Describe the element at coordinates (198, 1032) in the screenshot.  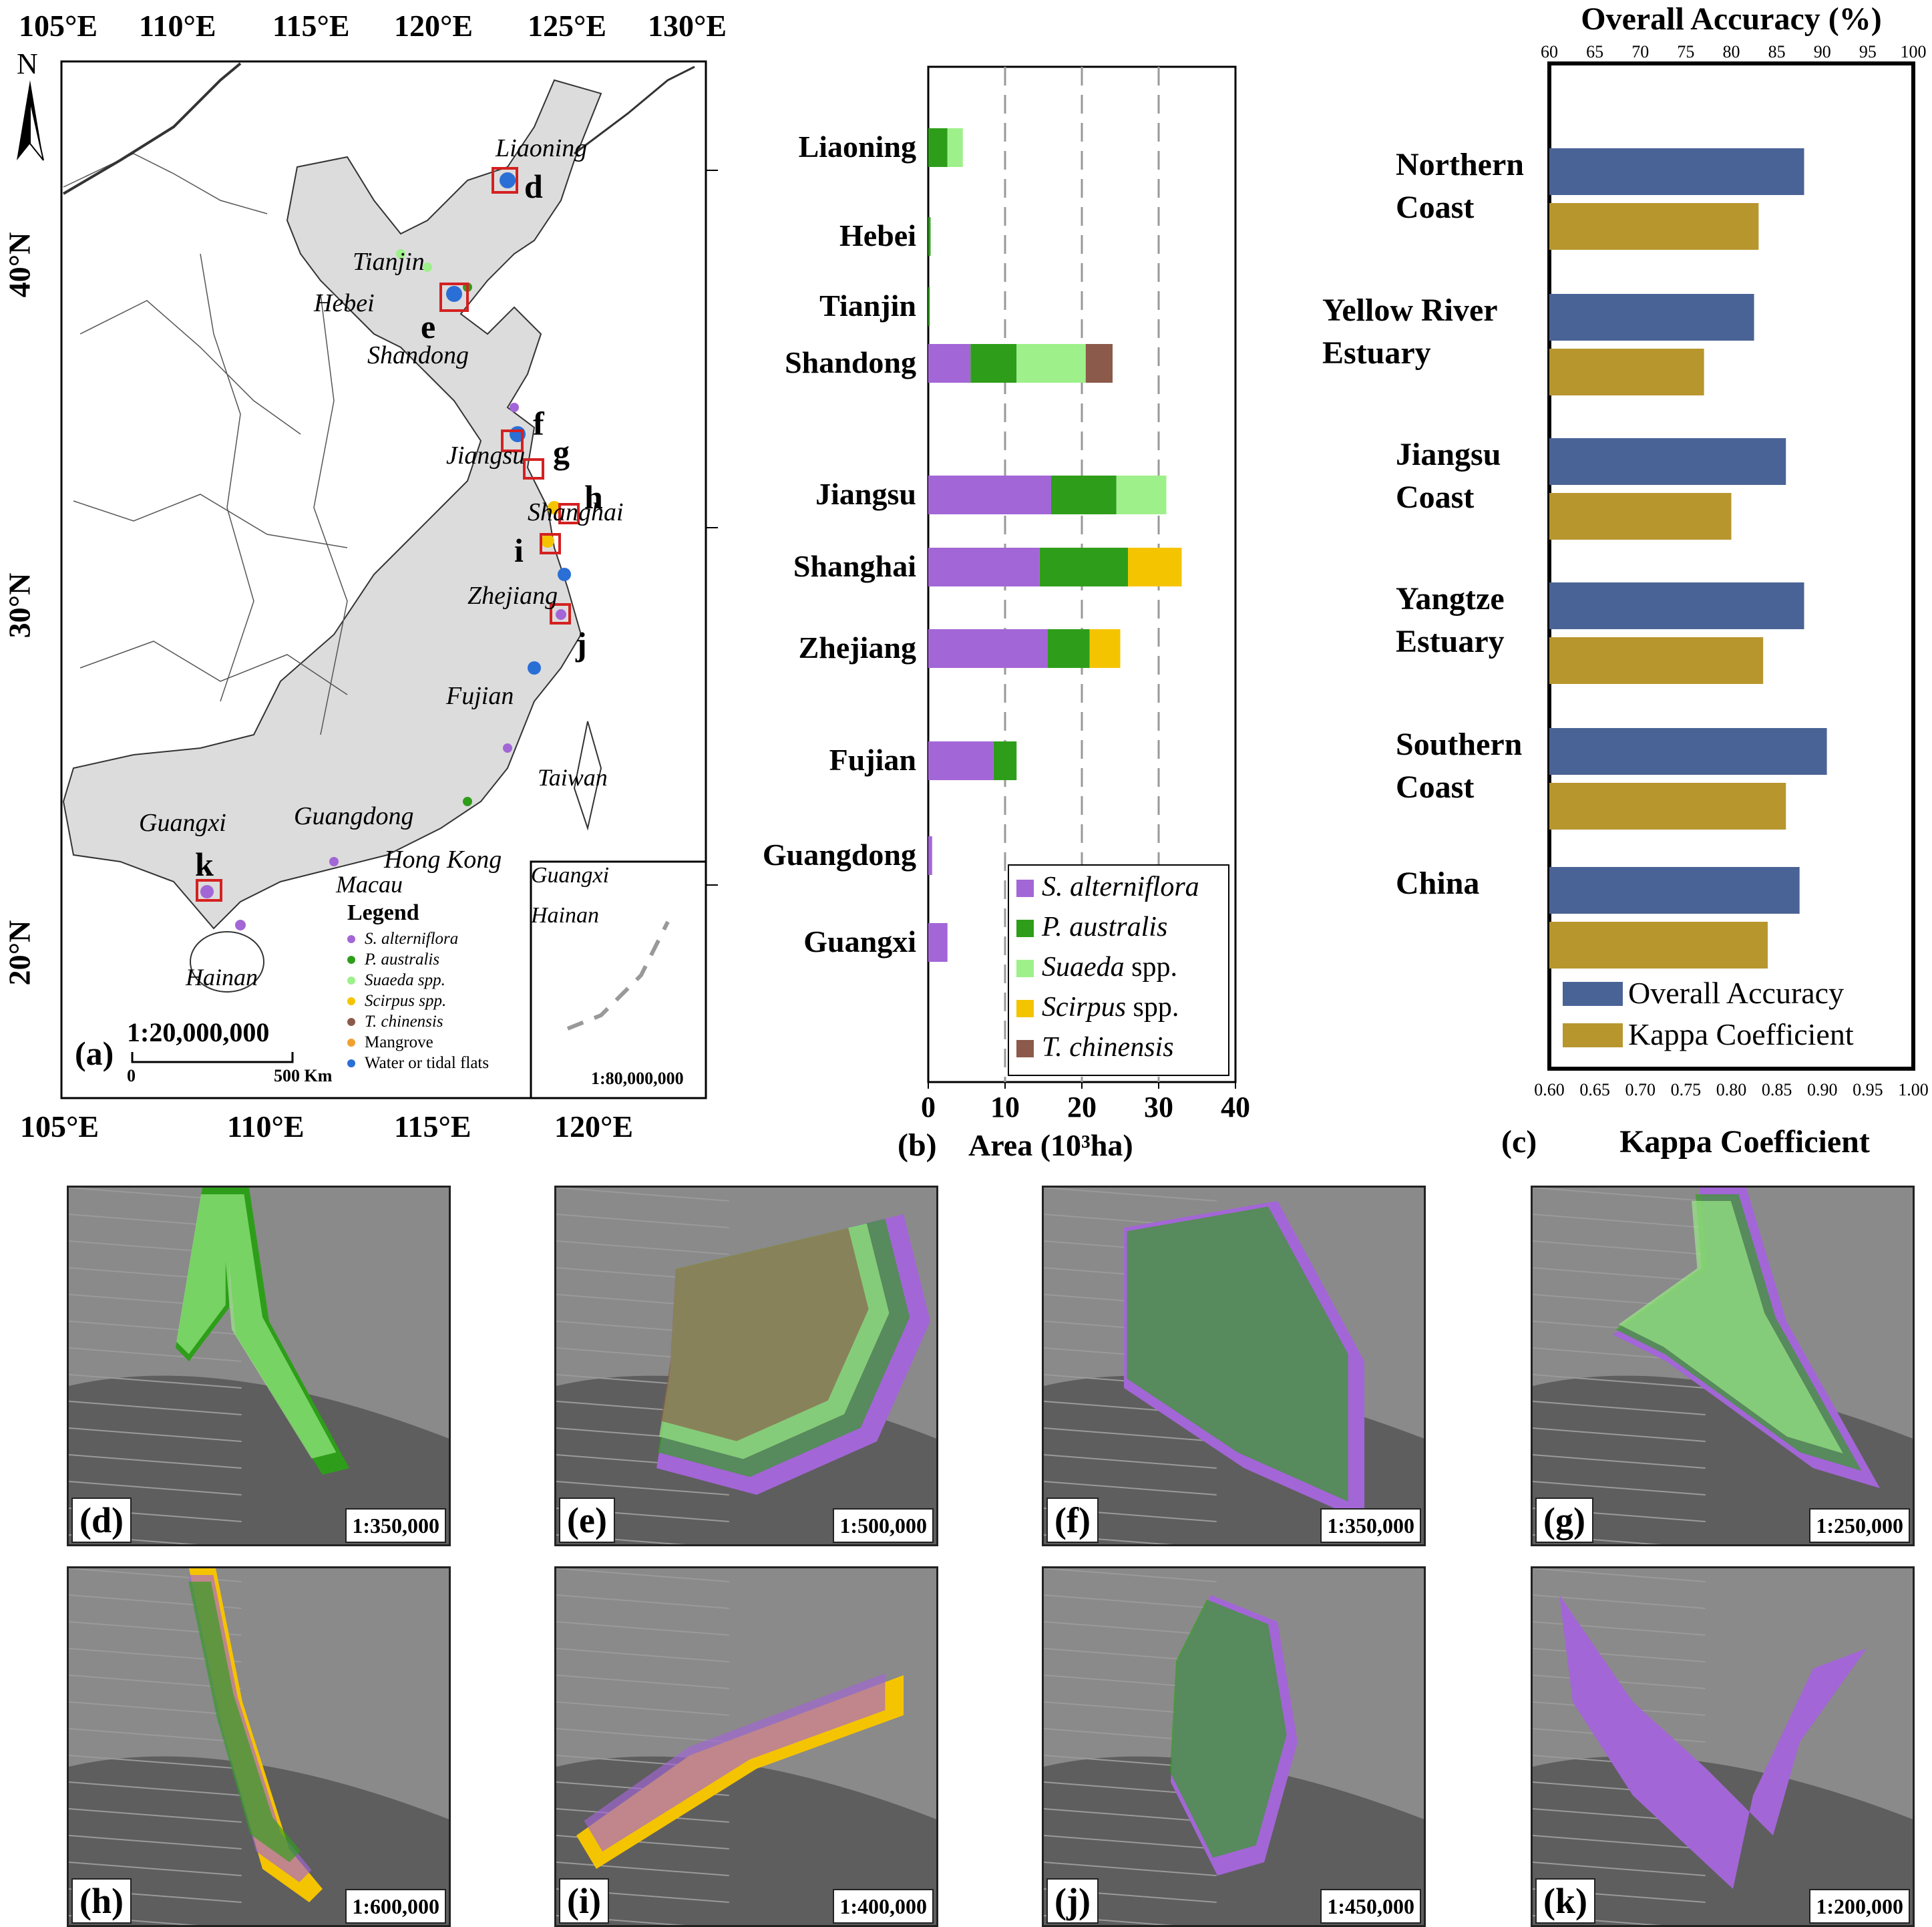
I see `scale-ratio: 1:20,000,000` at that location.